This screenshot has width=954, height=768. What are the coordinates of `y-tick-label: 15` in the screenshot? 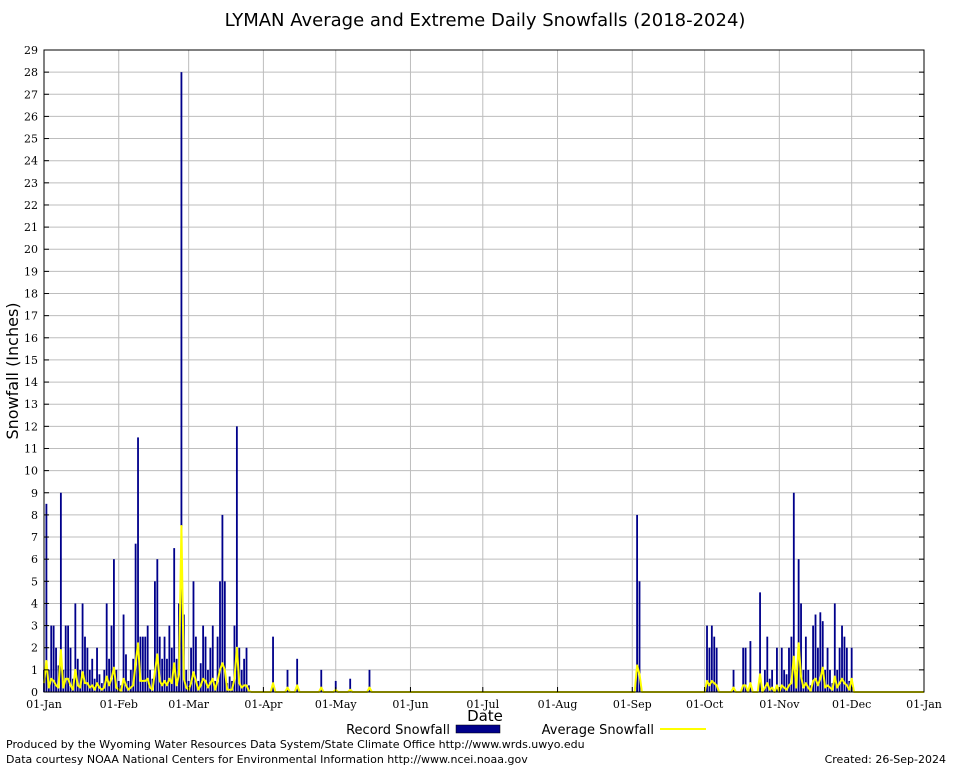 It's located at (31, 360).